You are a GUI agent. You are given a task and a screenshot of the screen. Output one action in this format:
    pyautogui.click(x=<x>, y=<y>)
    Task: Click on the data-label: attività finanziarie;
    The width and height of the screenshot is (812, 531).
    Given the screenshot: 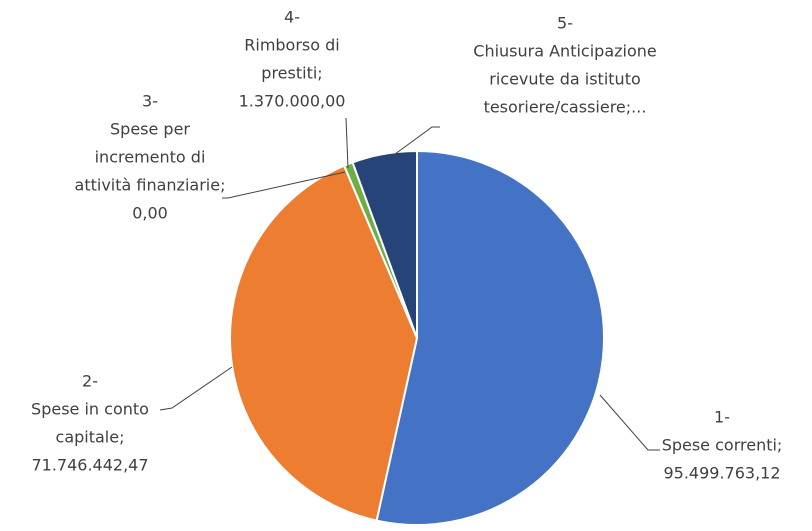 What is the action you would take?
    pyautogui.click(x=150, y=185)
    